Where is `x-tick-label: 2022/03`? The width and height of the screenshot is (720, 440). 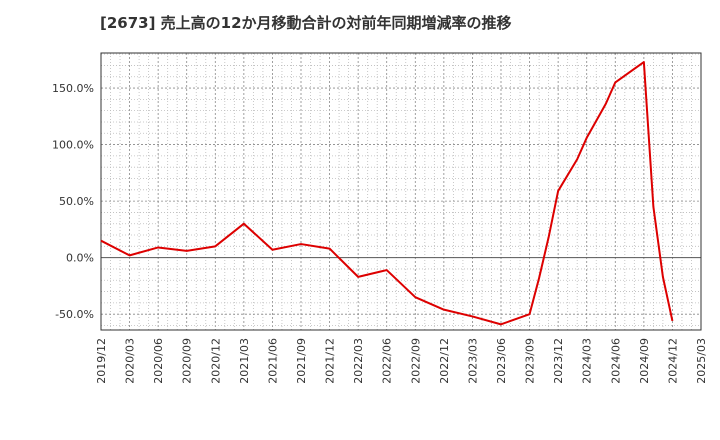
x-tick-label: 2022/03 is located at coordinates (358, 361).